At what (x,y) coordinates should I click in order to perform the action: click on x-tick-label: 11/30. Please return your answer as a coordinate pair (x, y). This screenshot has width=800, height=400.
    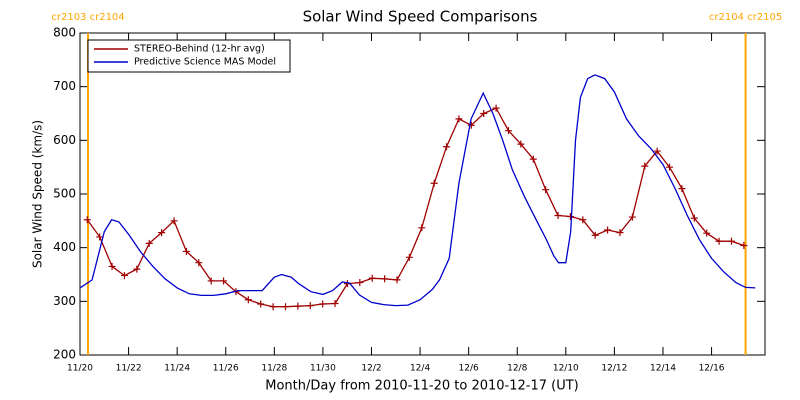
    Looking at the image, I should click on (323, 369).